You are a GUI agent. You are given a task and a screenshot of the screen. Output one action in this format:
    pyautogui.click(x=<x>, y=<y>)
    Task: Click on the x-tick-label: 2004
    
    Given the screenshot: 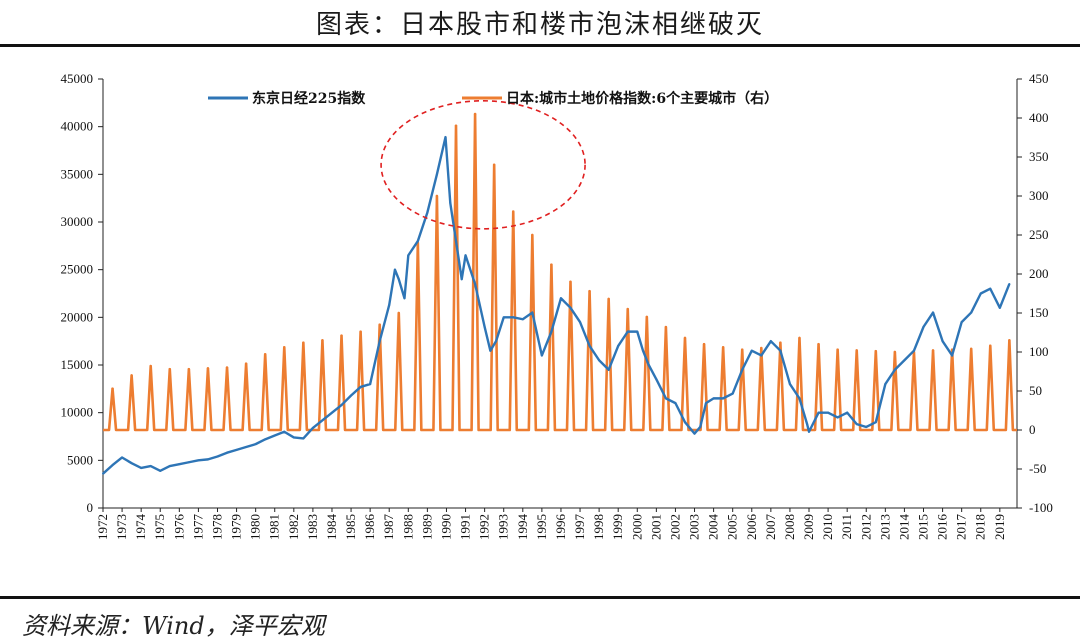 What is the action you would take?
    pyautogui.click(x=713, y=527)
    